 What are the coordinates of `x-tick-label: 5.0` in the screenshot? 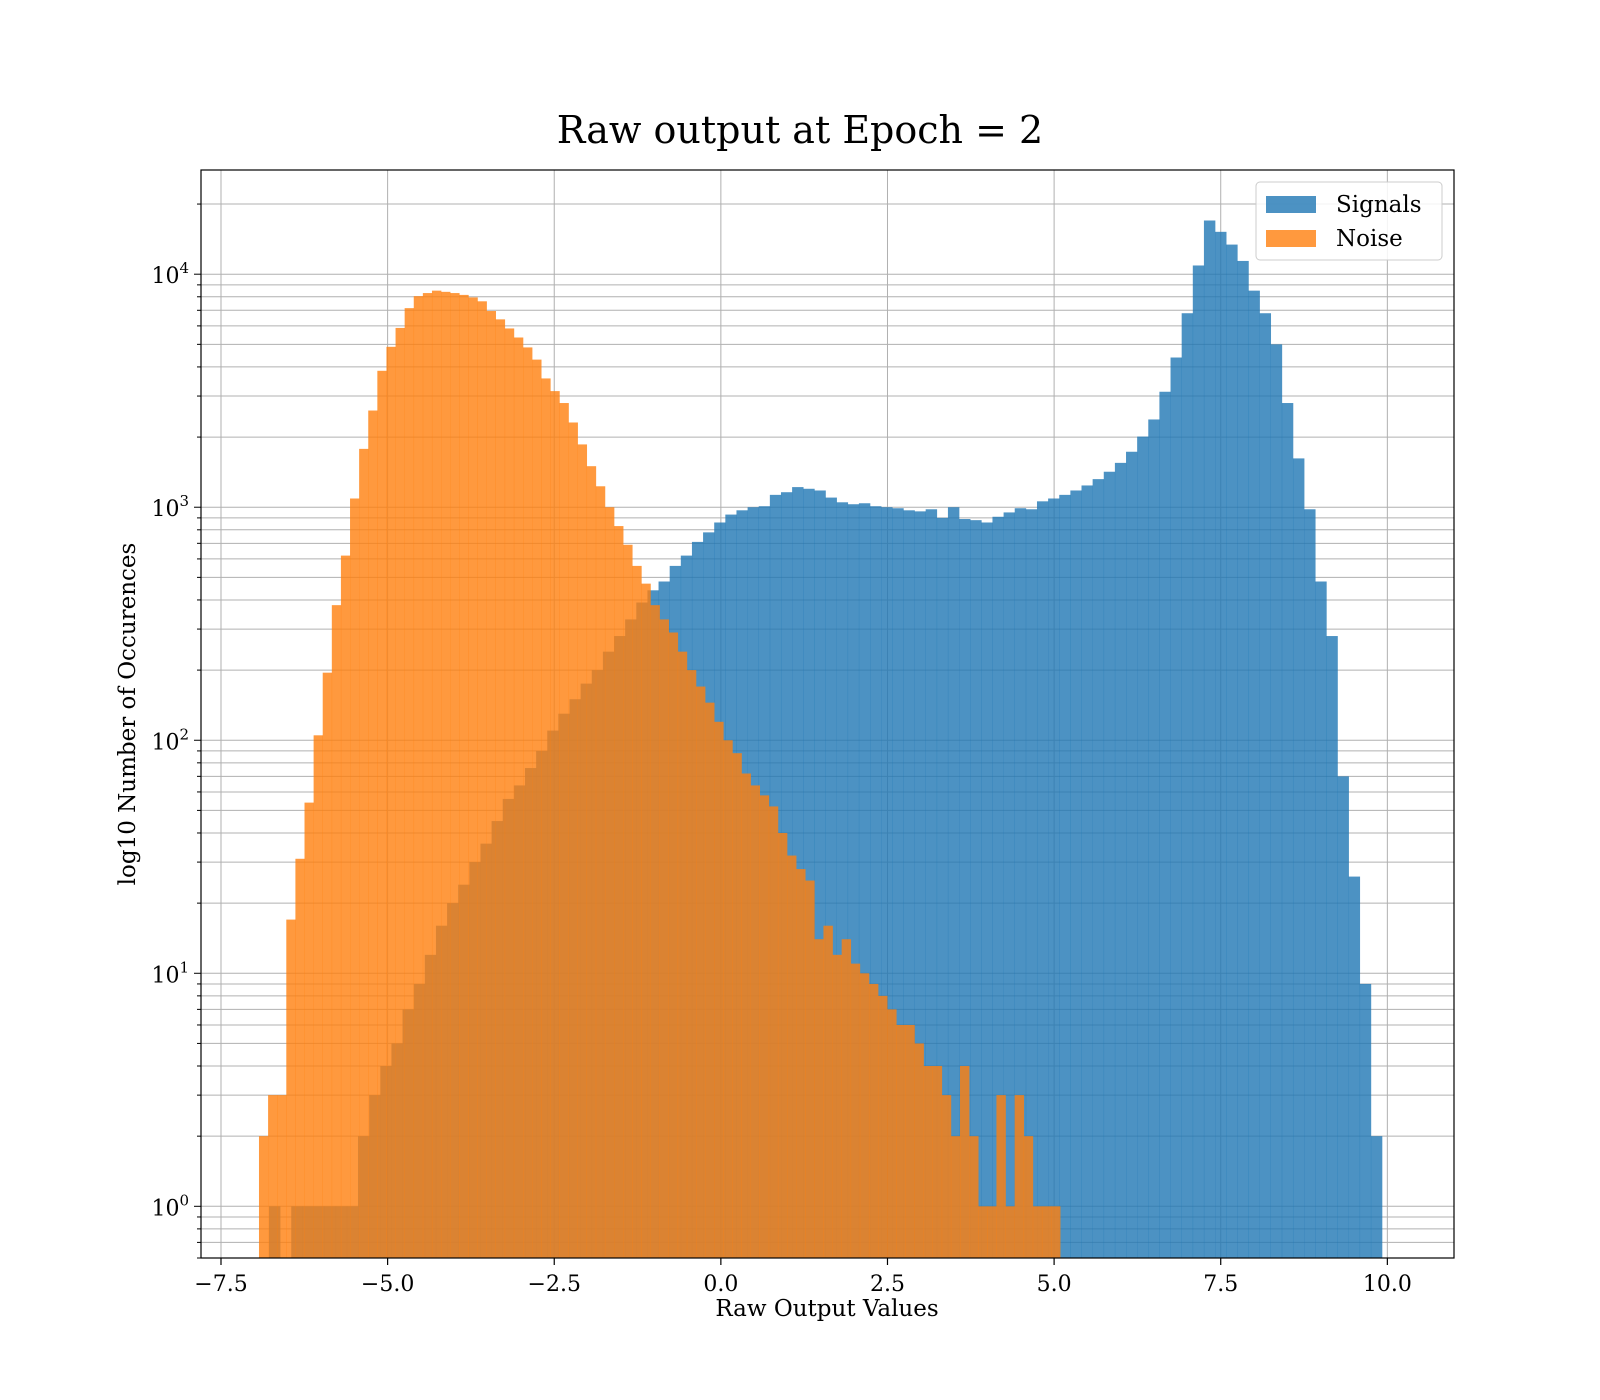 It's located at (1054, 1284).